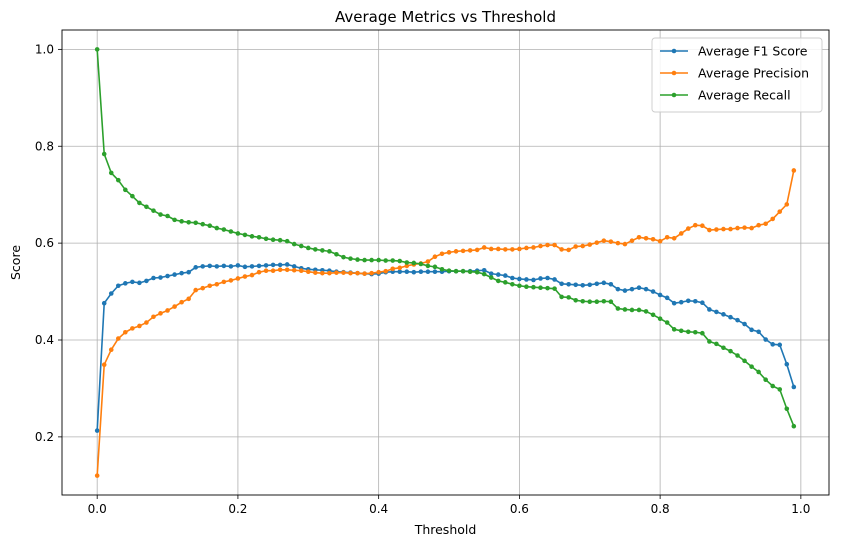 The height and width of the screenshot is (551, 846). I want to click on x-tick-label: 0.2, so click(237, 509).